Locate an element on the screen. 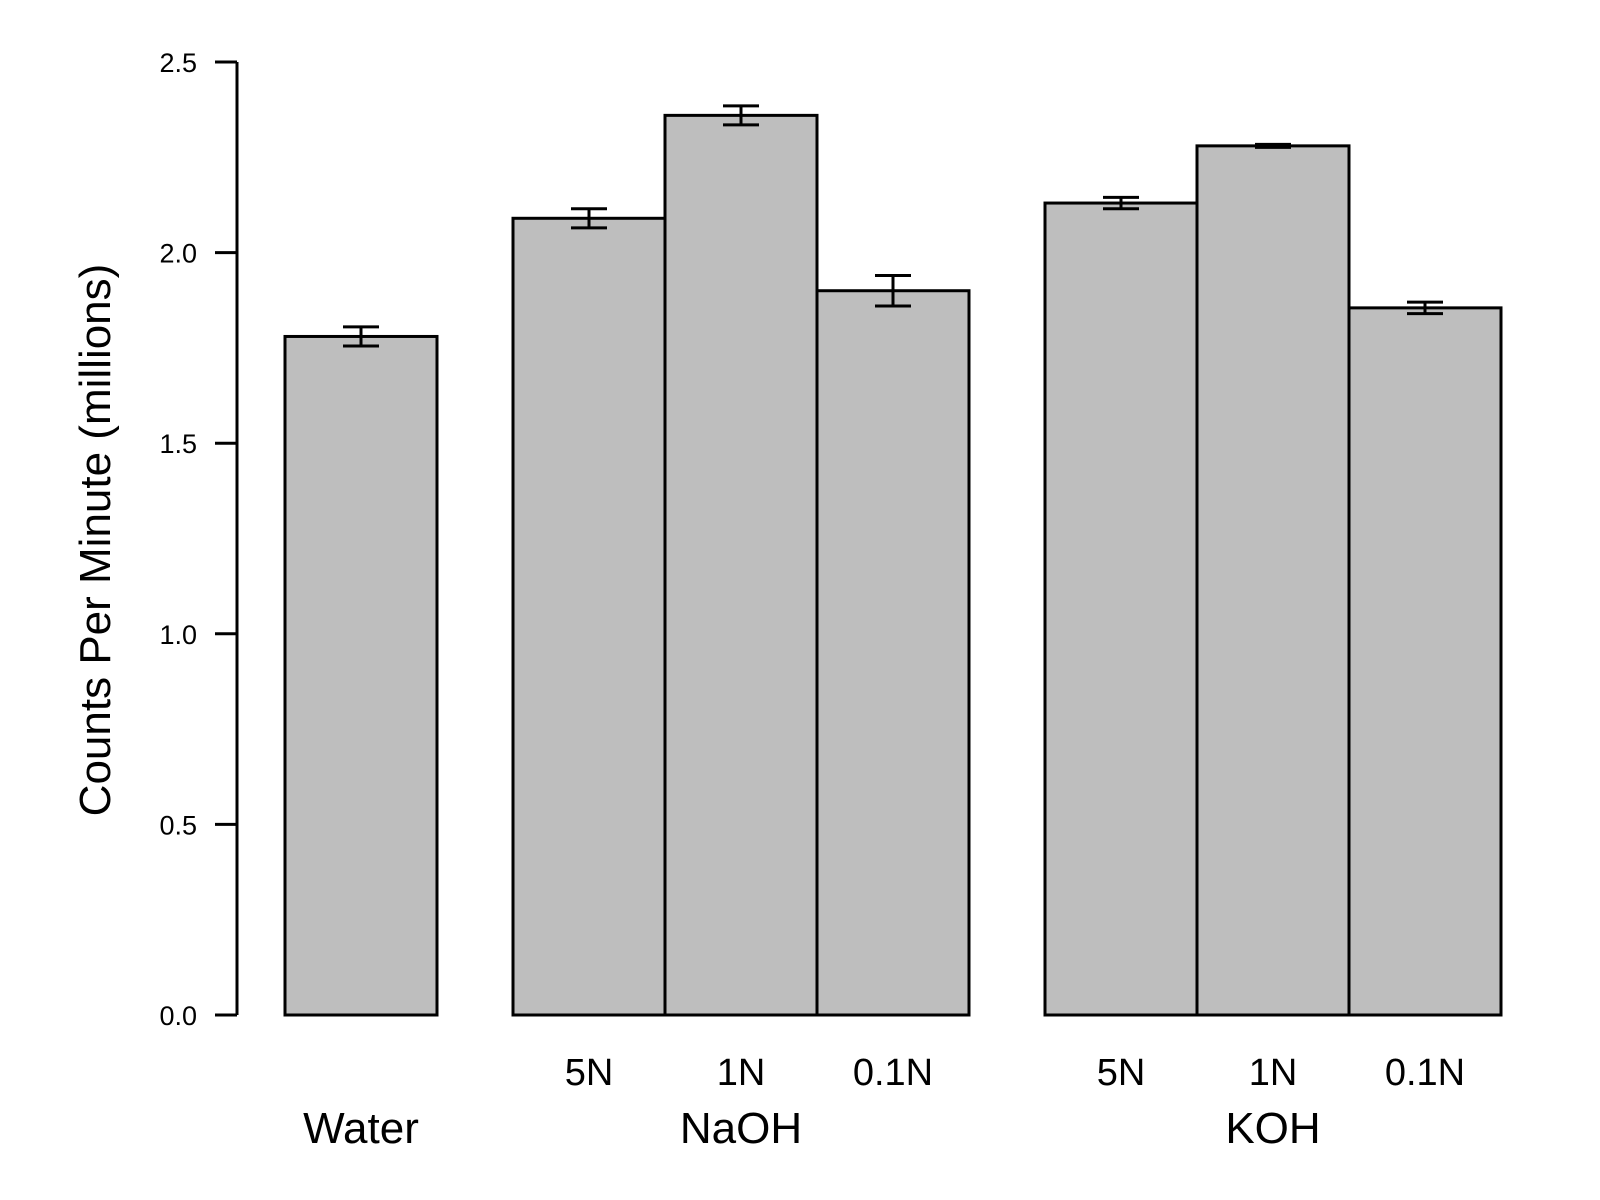 The image size is (1600, 1200). group-label: KOH is located at coordinates (1272, 1128).